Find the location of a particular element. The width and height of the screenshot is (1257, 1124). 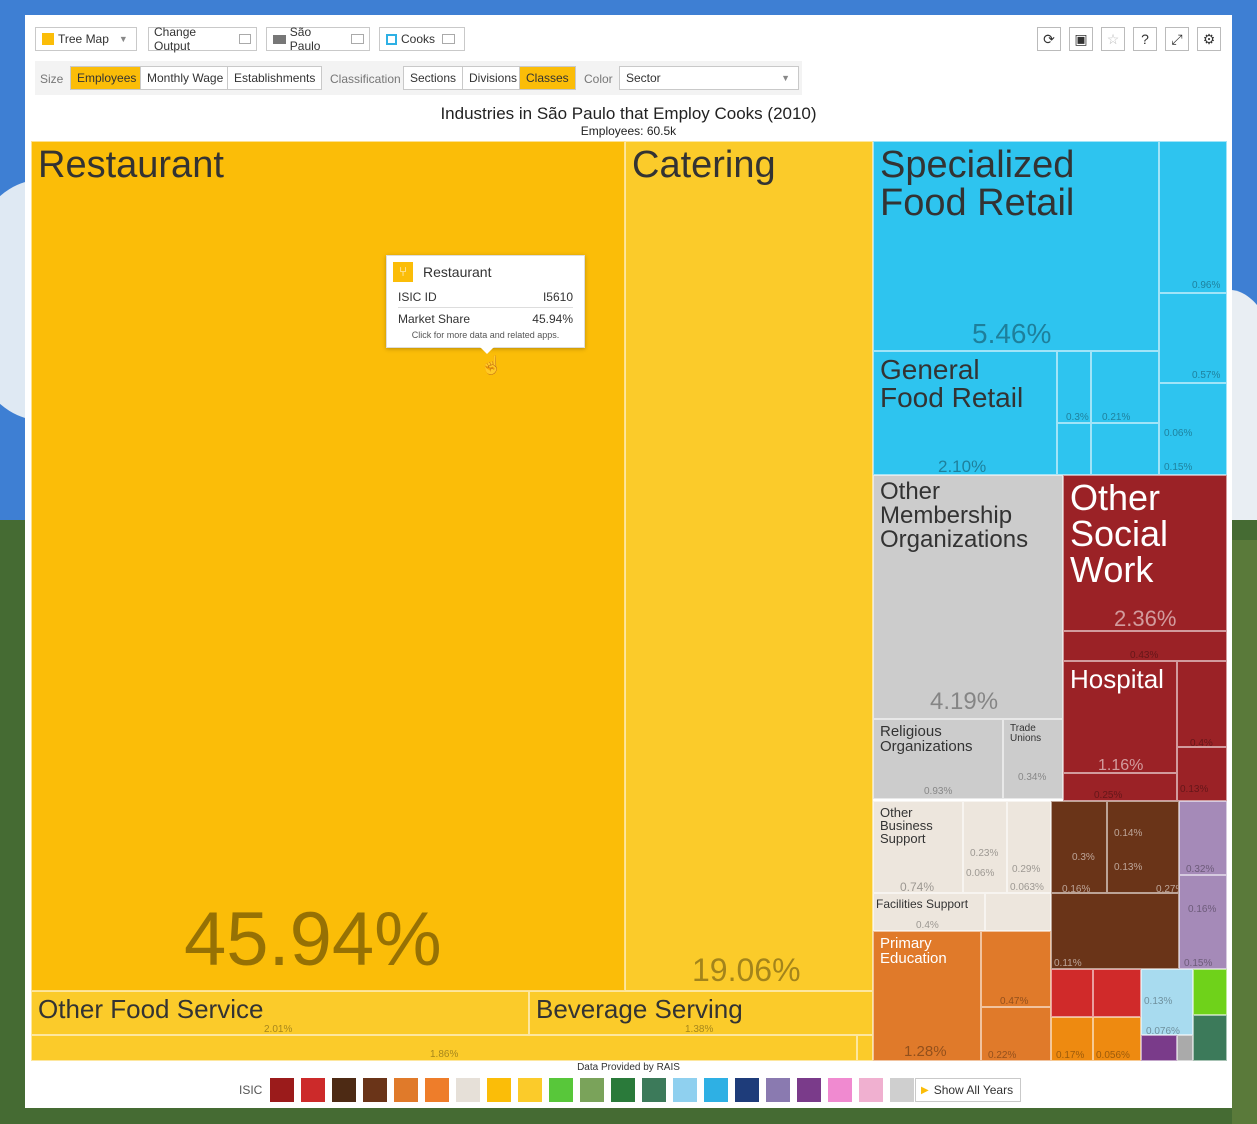

save-icon: ▣ is located at coordinates (1081, 39).